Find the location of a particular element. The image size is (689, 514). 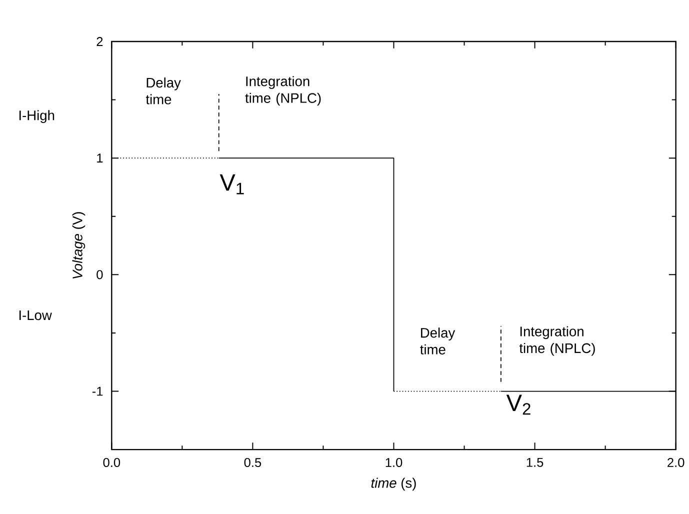

text: I-Low is located at coordinates (35, 315).